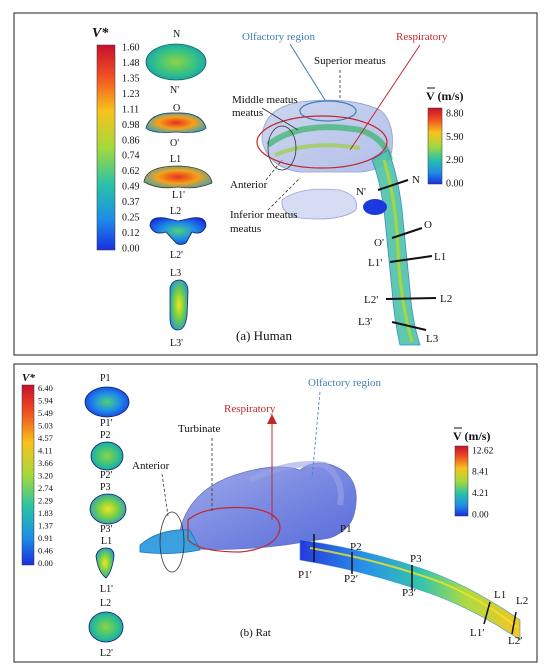 The image size is (545, 667). I want to click on rat-trachea-stream, so click(410, 590).